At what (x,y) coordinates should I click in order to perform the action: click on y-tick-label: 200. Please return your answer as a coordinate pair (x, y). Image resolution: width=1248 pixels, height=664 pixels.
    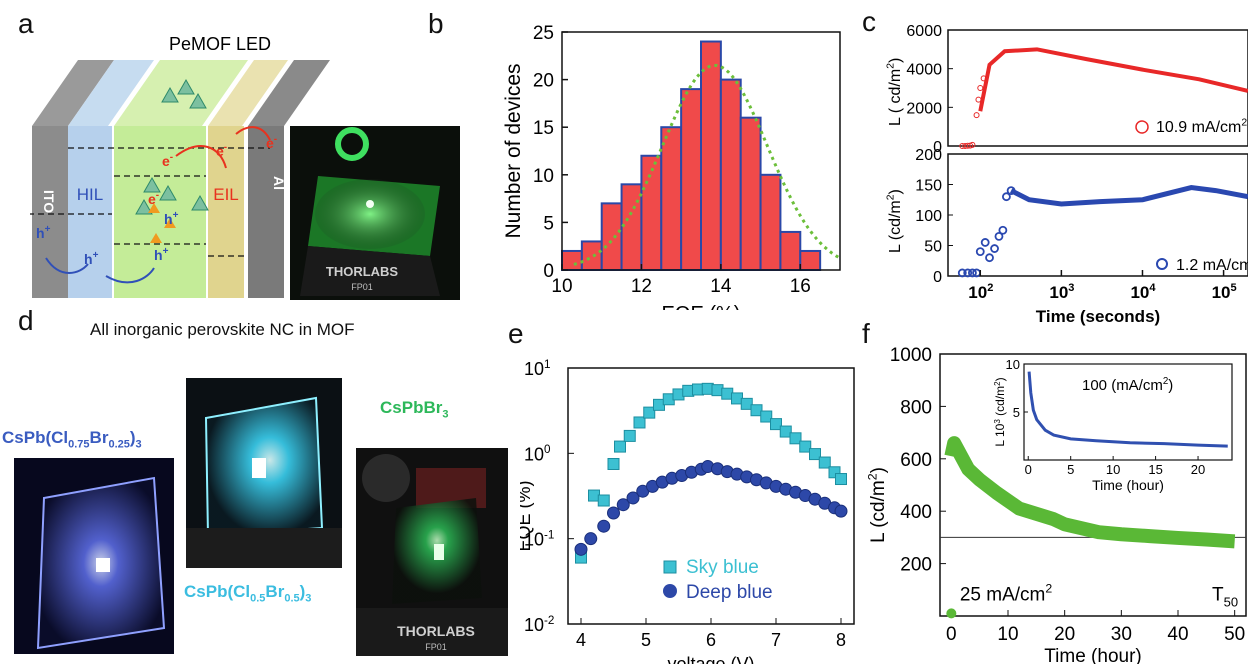
    Looking at the image, I should click on (928, 155).